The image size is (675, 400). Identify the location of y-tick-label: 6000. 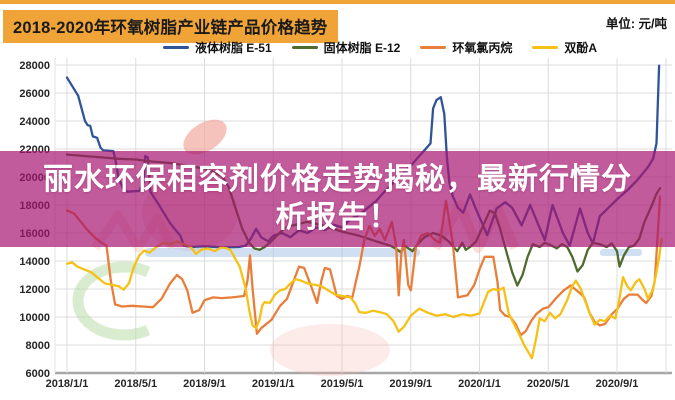
(38, 374).